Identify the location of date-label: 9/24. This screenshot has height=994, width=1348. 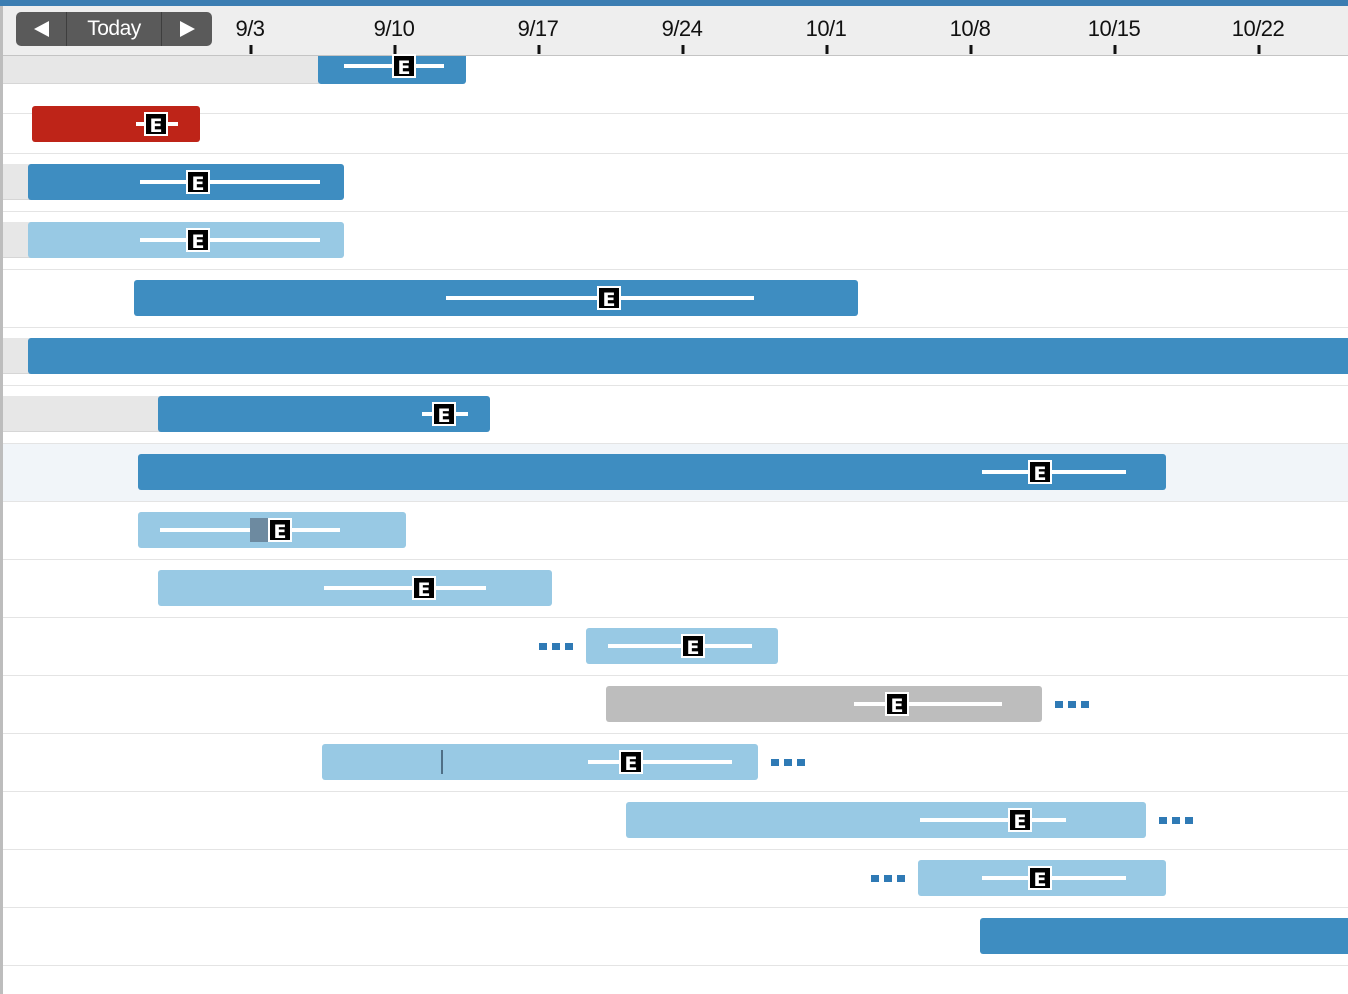
(682, 28).